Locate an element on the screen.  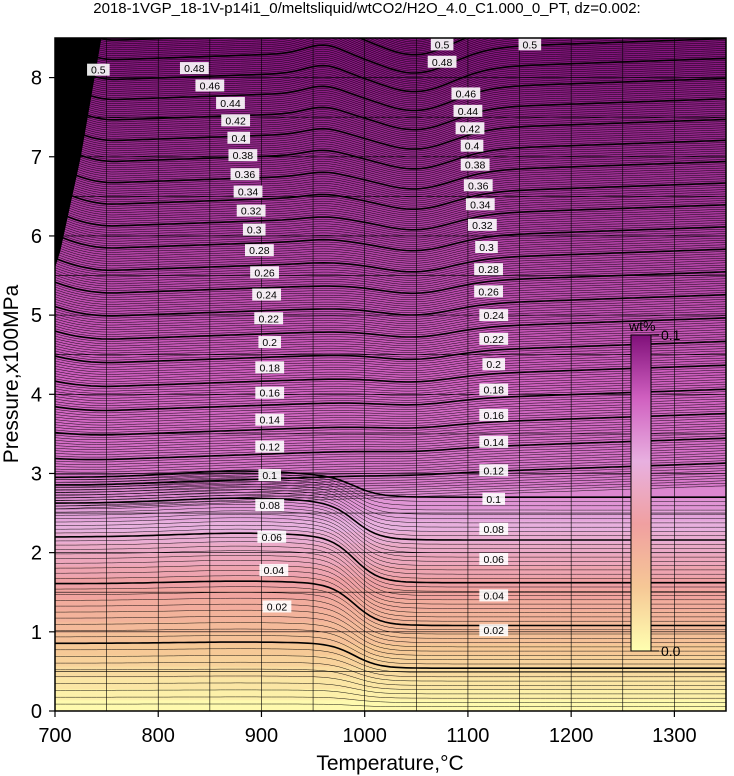
contour-label: 0.16 is located at coordinates (270, 393).